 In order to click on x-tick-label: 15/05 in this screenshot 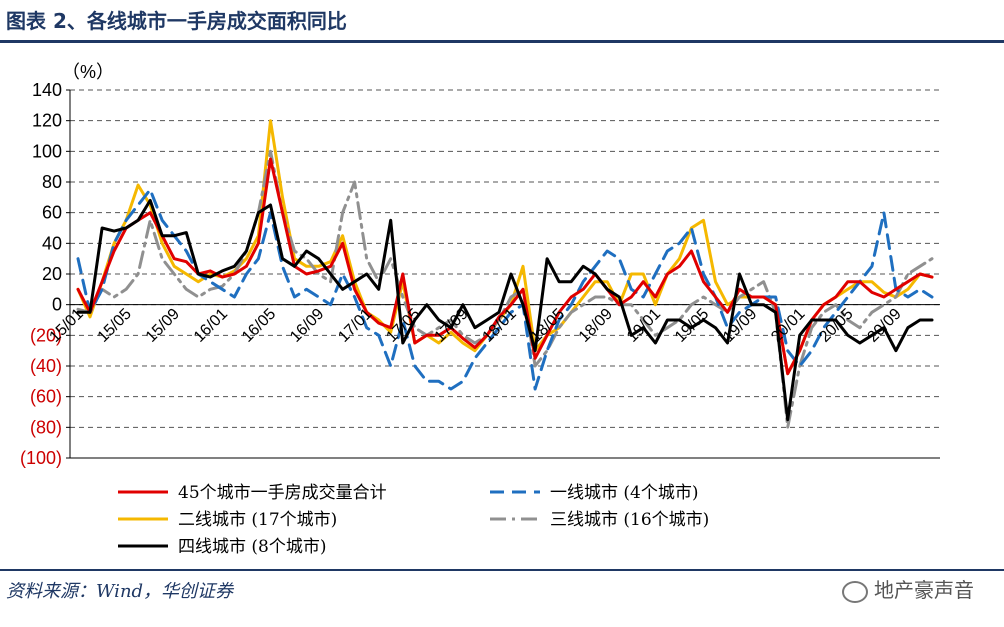, I will do `click(115, 325)`.